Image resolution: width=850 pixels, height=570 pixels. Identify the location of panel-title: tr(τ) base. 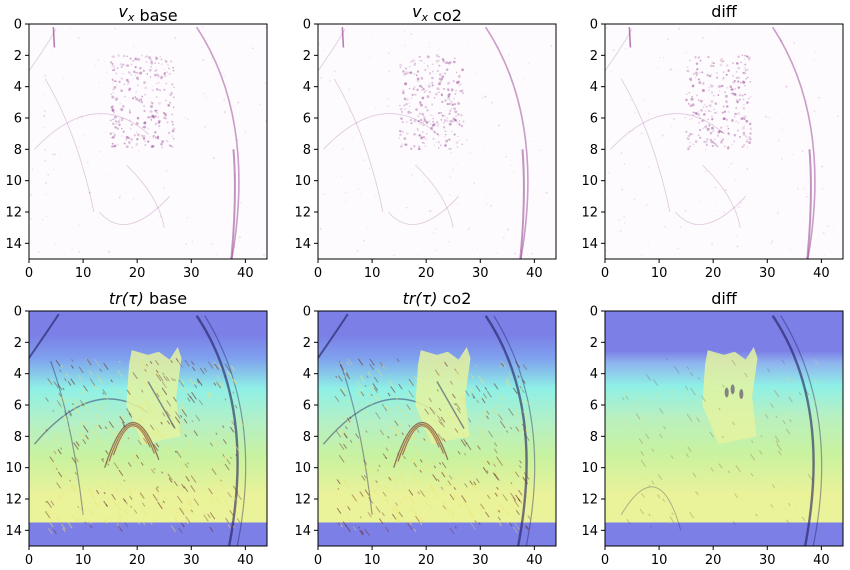
(148, 298).